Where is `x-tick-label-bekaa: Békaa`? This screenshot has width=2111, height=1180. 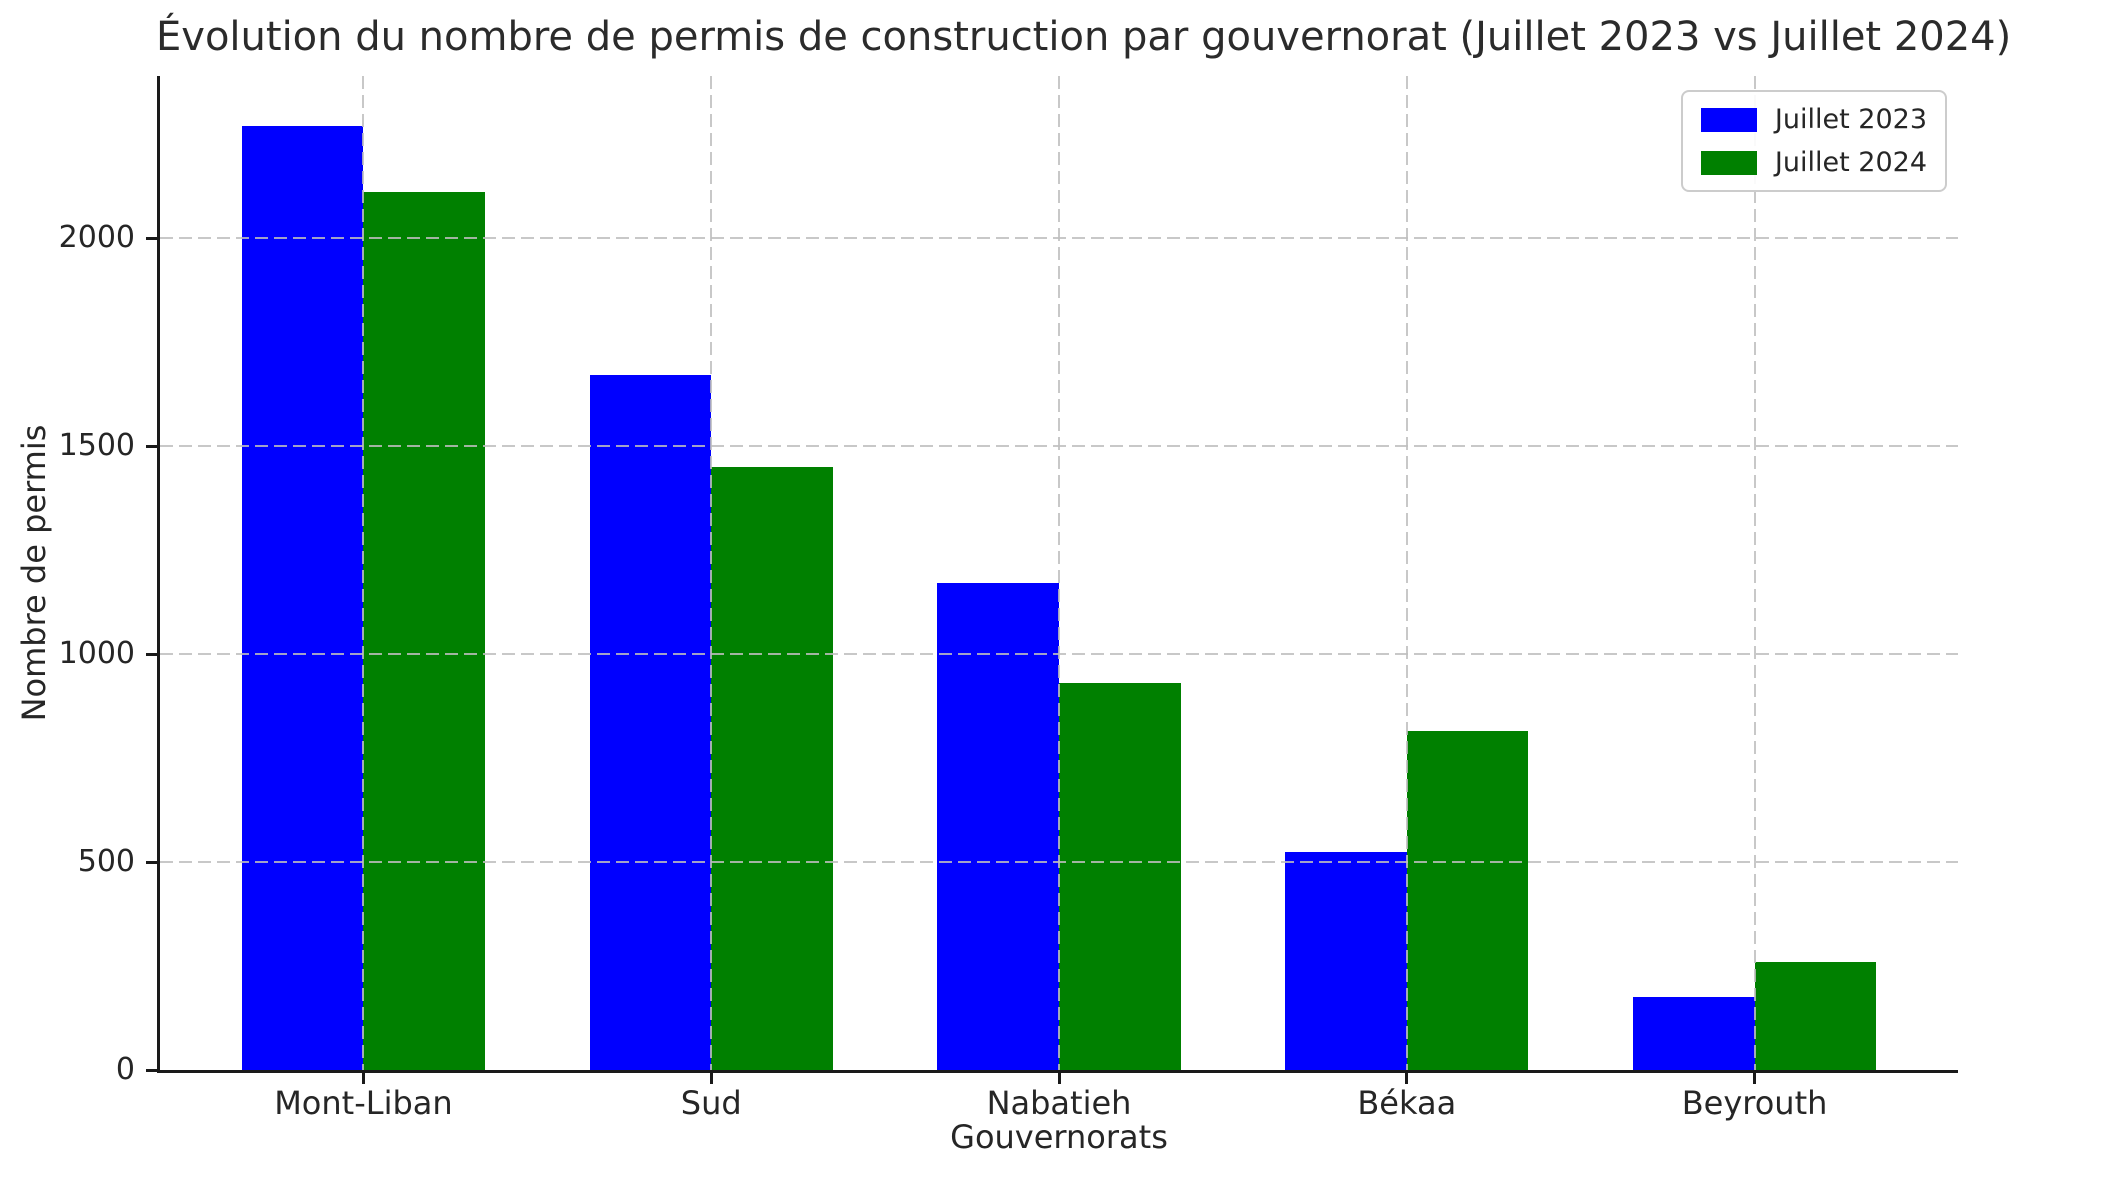
x-tick-label-bekaa: Békaa is located at coordinates (1407, 1103).